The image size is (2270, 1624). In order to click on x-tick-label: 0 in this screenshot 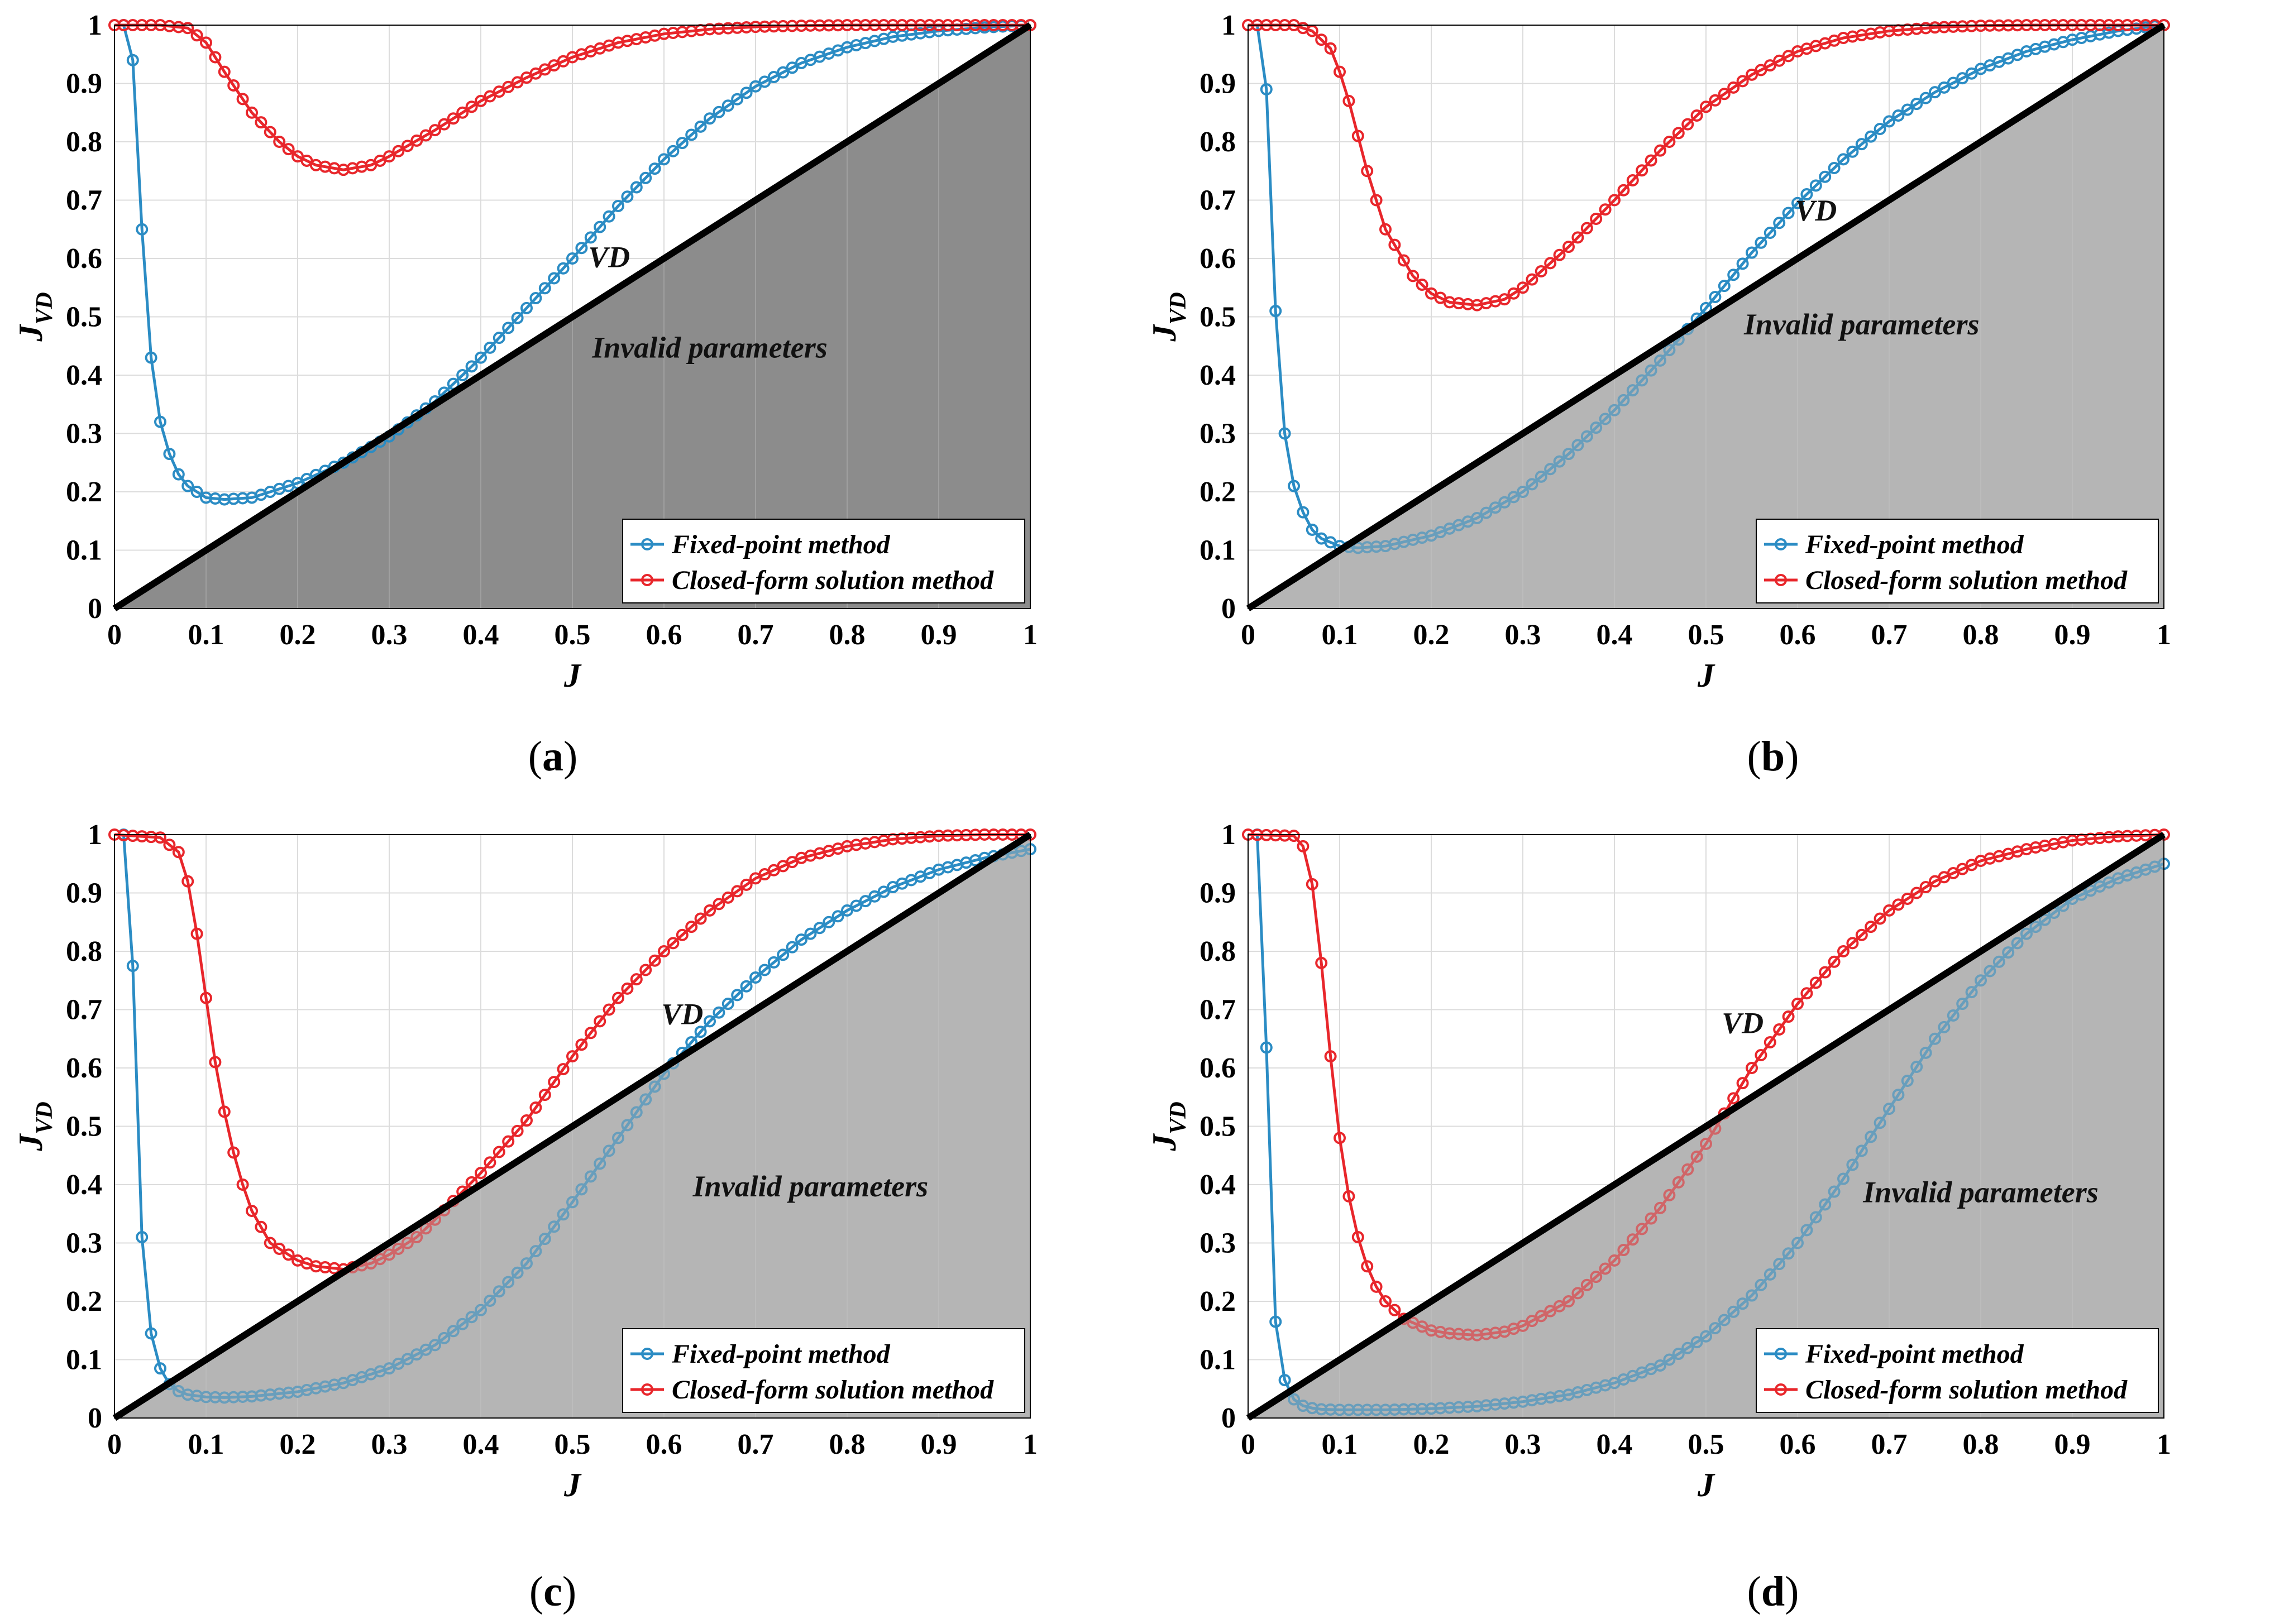, I will do `click(114, 1444)`.